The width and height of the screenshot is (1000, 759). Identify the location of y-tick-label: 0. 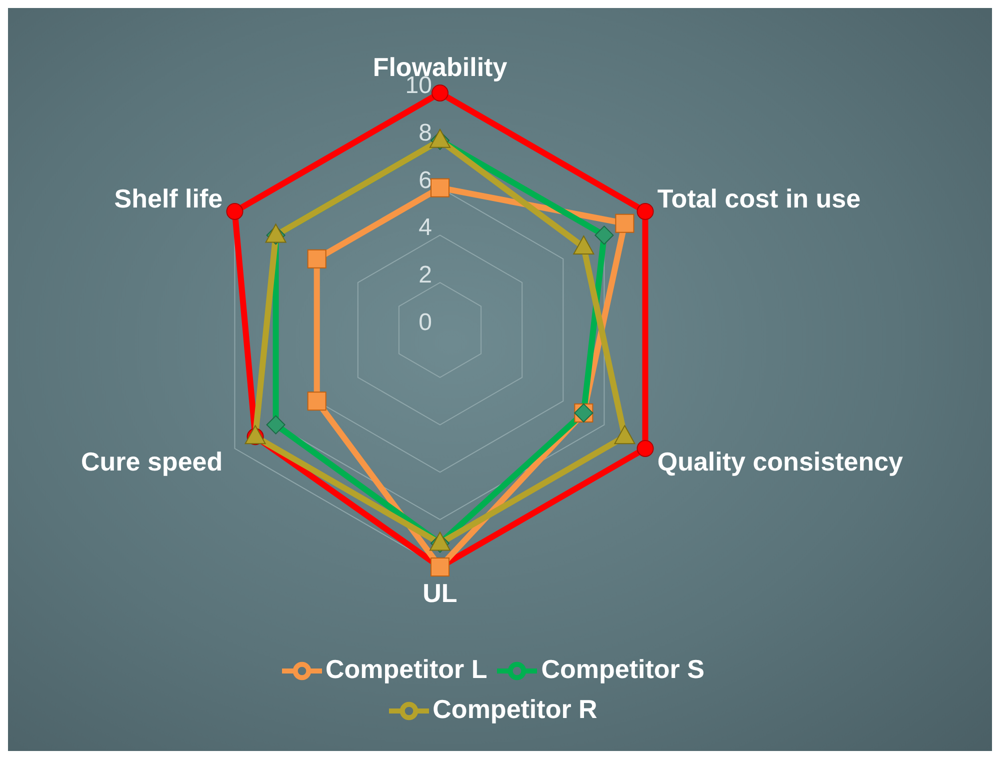
(425, 322).